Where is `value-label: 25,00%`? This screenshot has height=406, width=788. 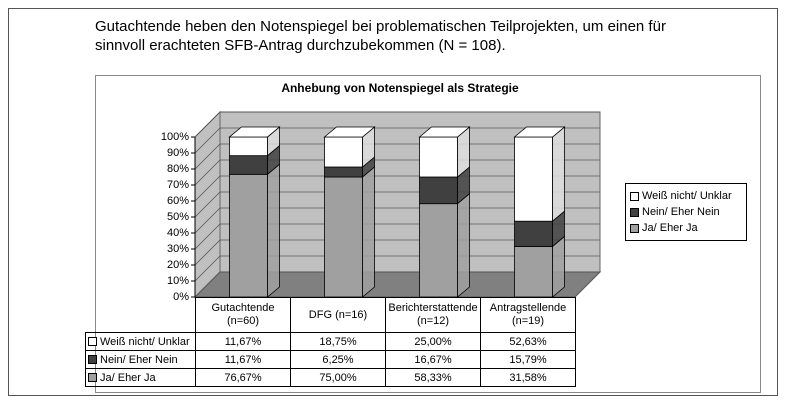 value-label: 25,00% is located at coordinates (433, 341).